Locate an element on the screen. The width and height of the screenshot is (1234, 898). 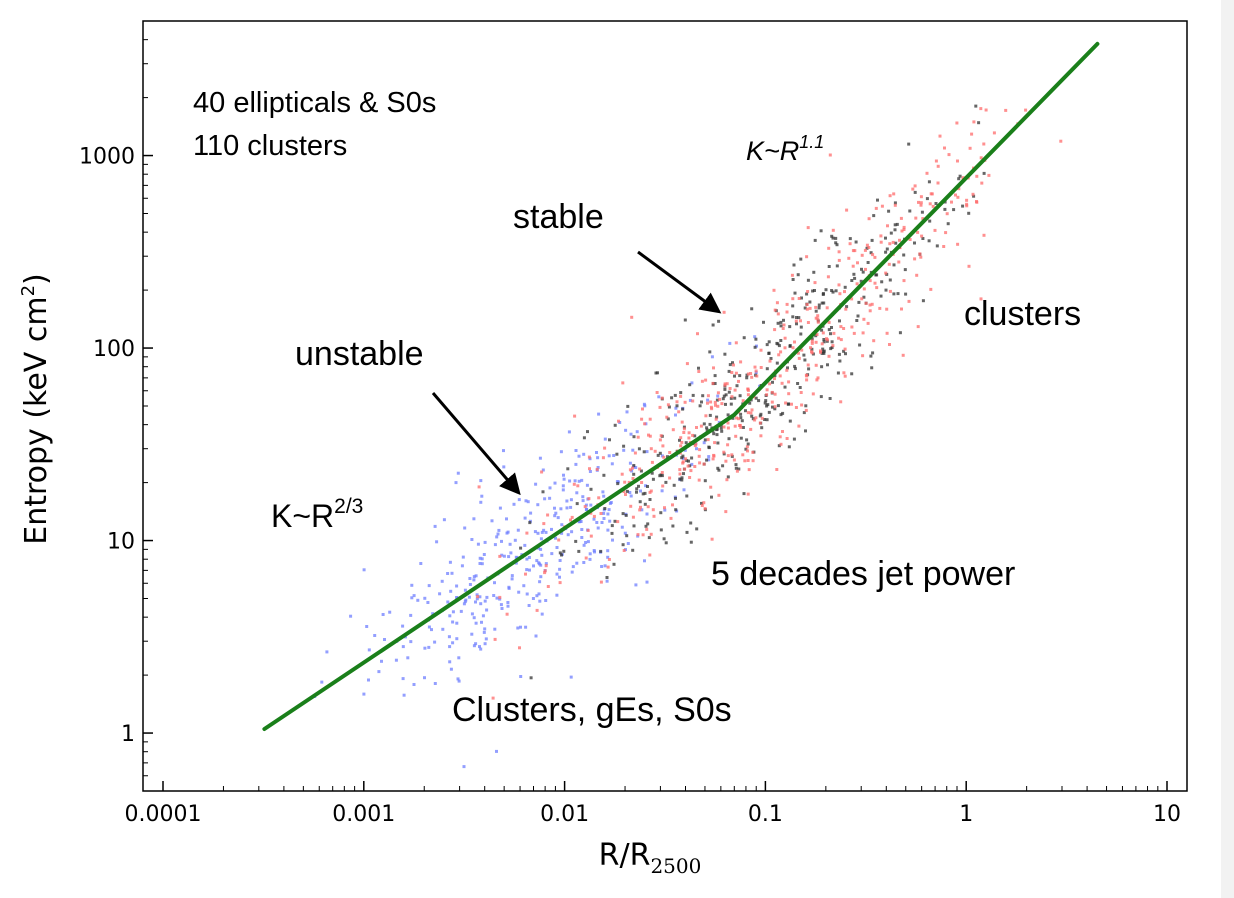
x-tick-label: 1 is located at coordinates (966, 814).